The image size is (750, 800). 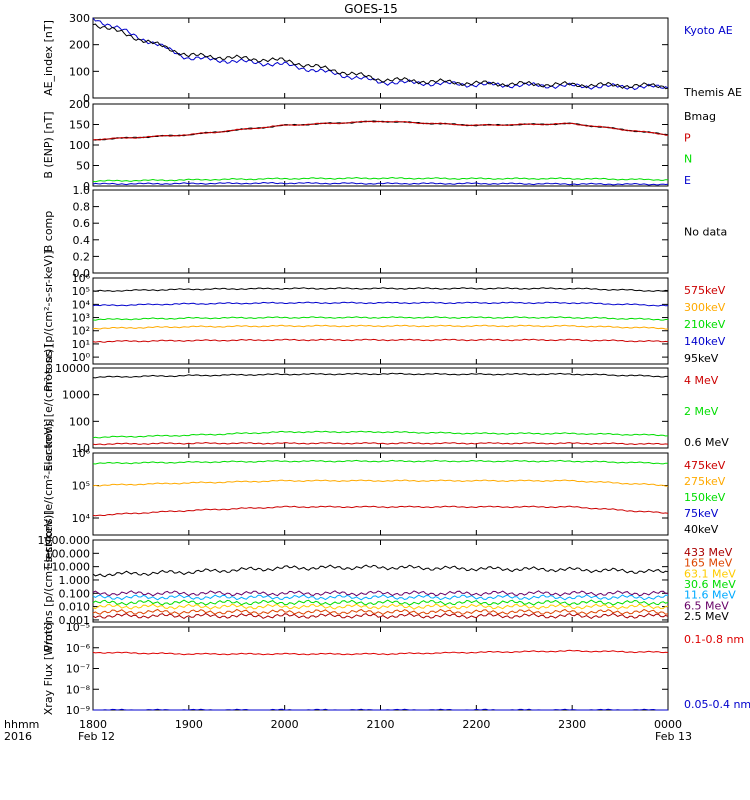 What do you see at coordinates (705, 307) in the screenshot?
I see `legend-300kev: 300keV` at bounding box center [705, 307].